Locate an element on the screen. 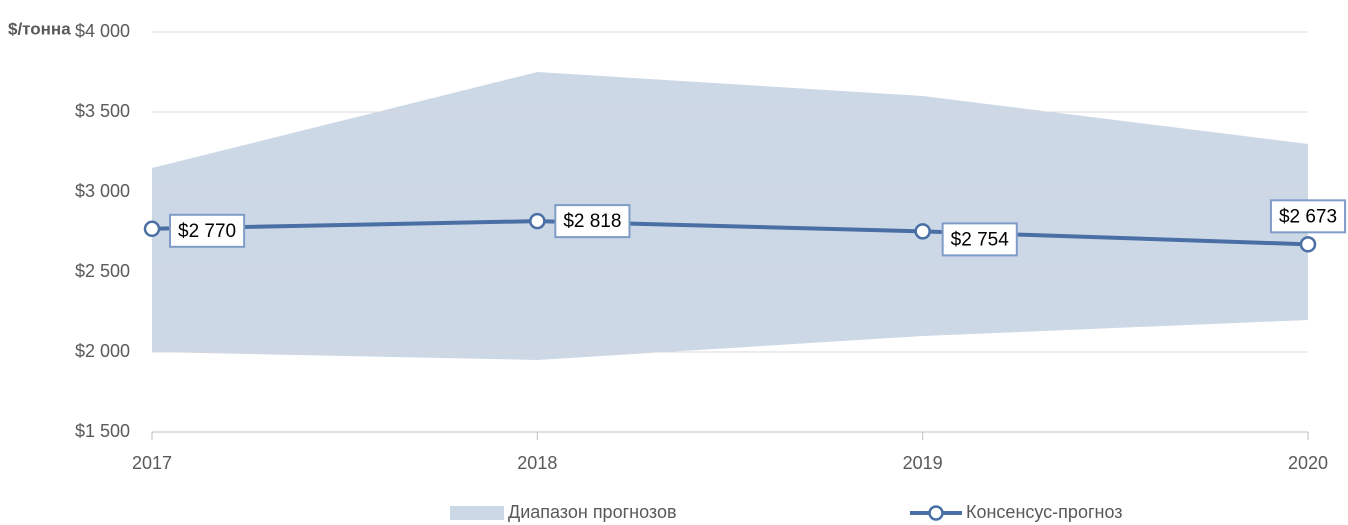 Image resolution: width=1348 pixels, height=525 pixels. y-tick-label: $2 500 is located at coordinates (102, 271).